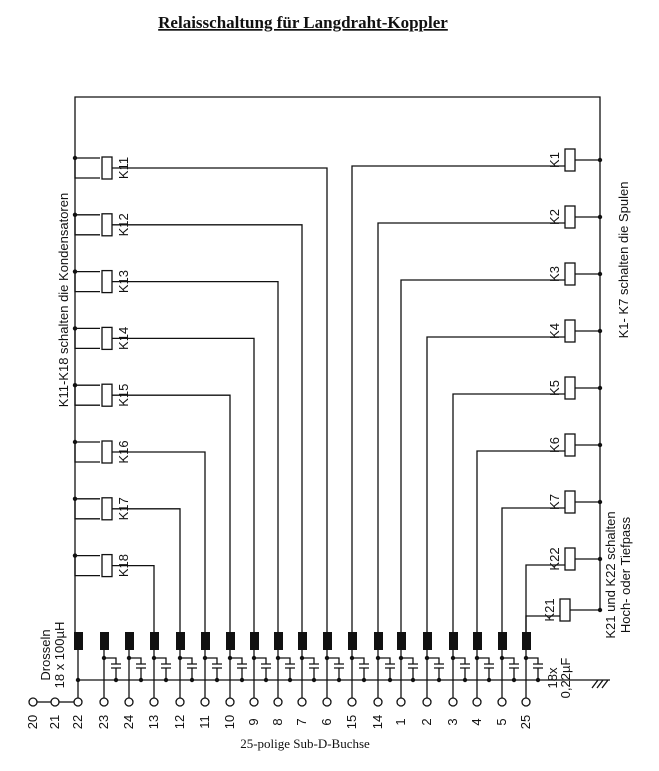 Image resolution: width=659 pixels, height=771 pixels. Describe the element at coordinates (554, 558) in the screenshot. I see `relay-label: K22` at that location.